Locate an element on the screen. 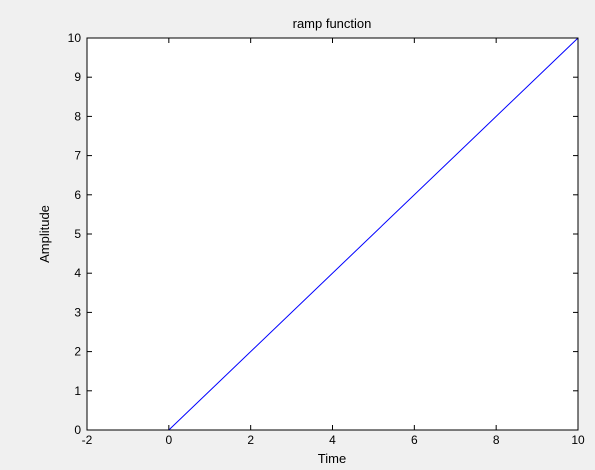  y-tick-label: 2 is located at coordinates (77, 352).